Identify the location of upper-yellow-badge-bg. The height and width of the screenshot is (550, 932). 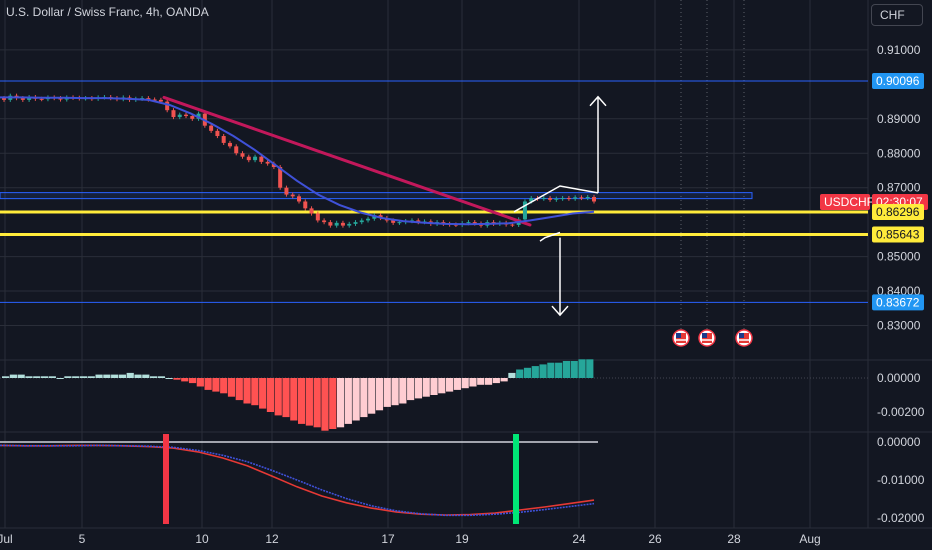
(898, 211).